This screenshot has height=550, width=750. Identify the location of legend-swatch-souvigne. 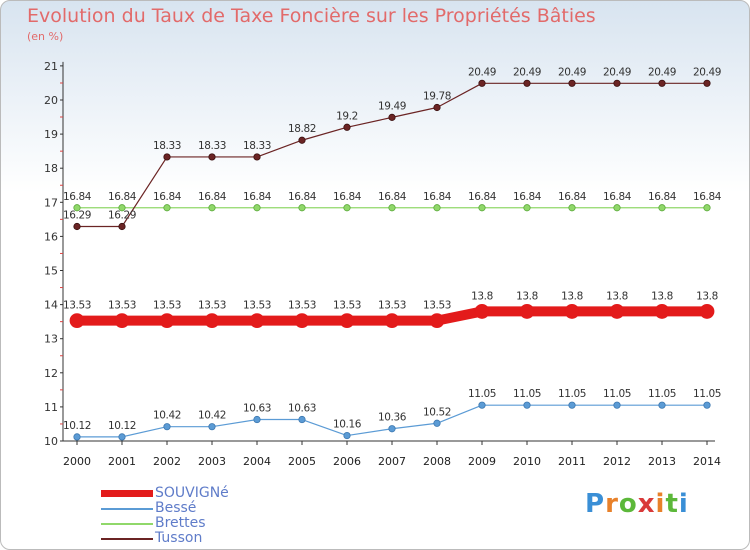
(127, 493).